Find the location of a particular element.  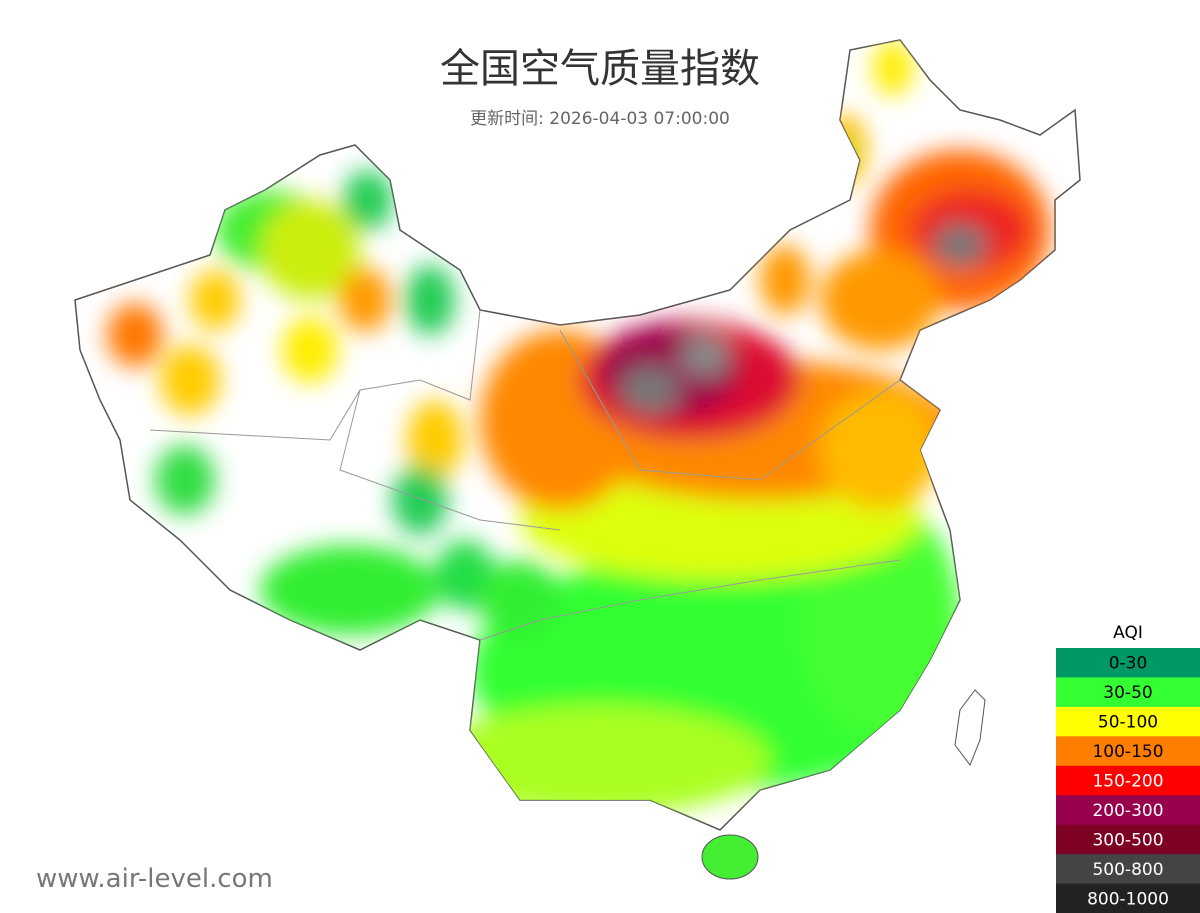

hainan is located at coordinates (730, 857).